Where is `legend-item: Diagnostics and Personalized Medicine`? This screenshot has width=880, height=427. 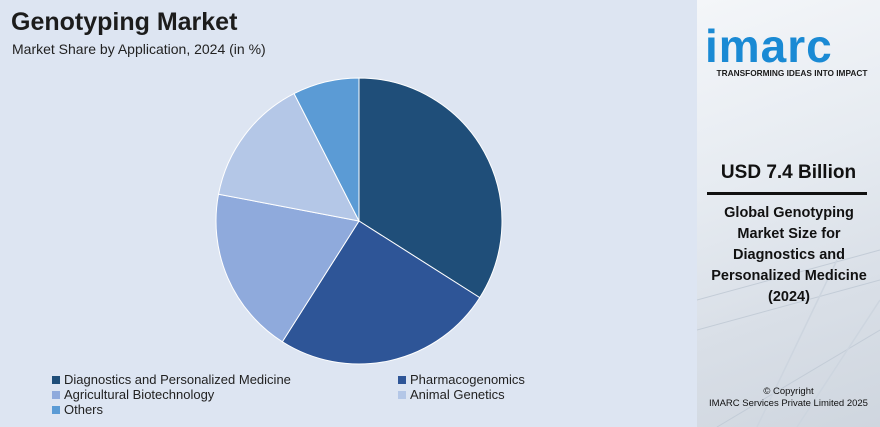
legend-item: Diagnostics and Personalized Medicine is located at coordinates (225, 380).